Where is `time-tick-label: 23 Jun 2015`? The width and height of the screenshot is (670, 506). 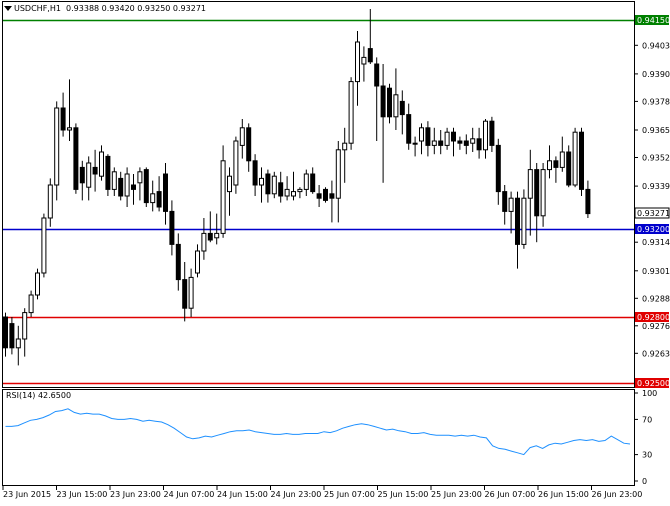
time-tick-label: 23 Jun 2015 is located at coordinates (27, 494).